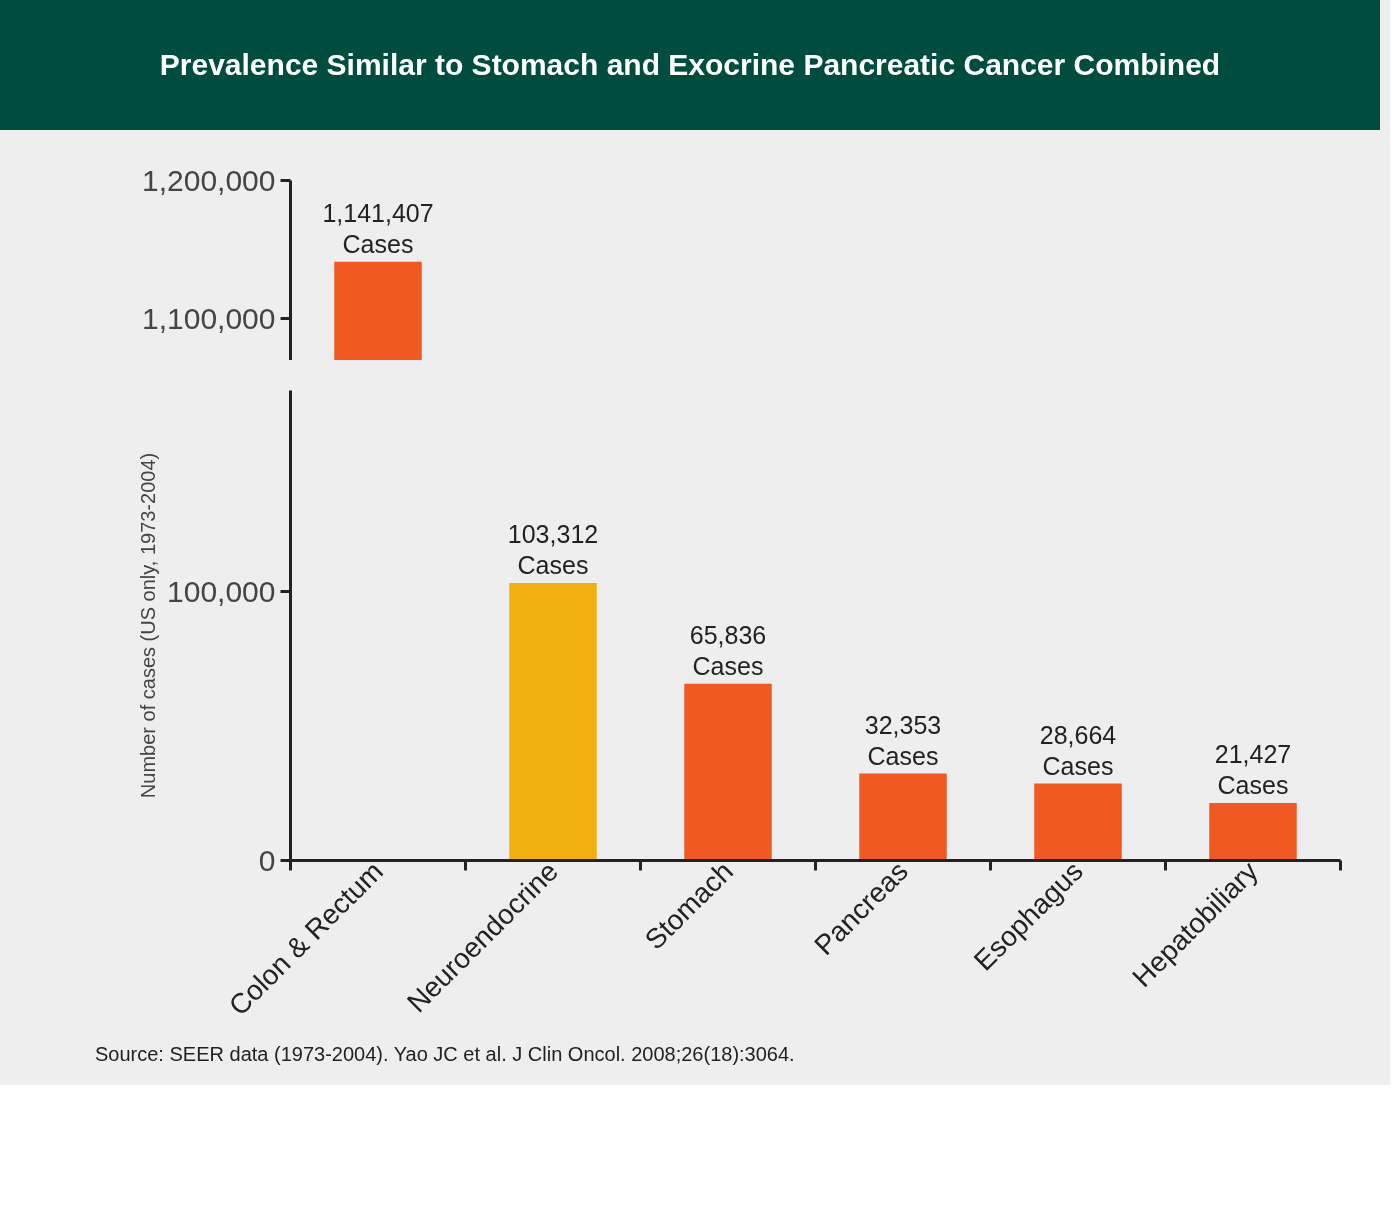  Describe the element at coordinates (728, 650) in the screenshot. I see `data-label: 65,836 Cases` at that location.